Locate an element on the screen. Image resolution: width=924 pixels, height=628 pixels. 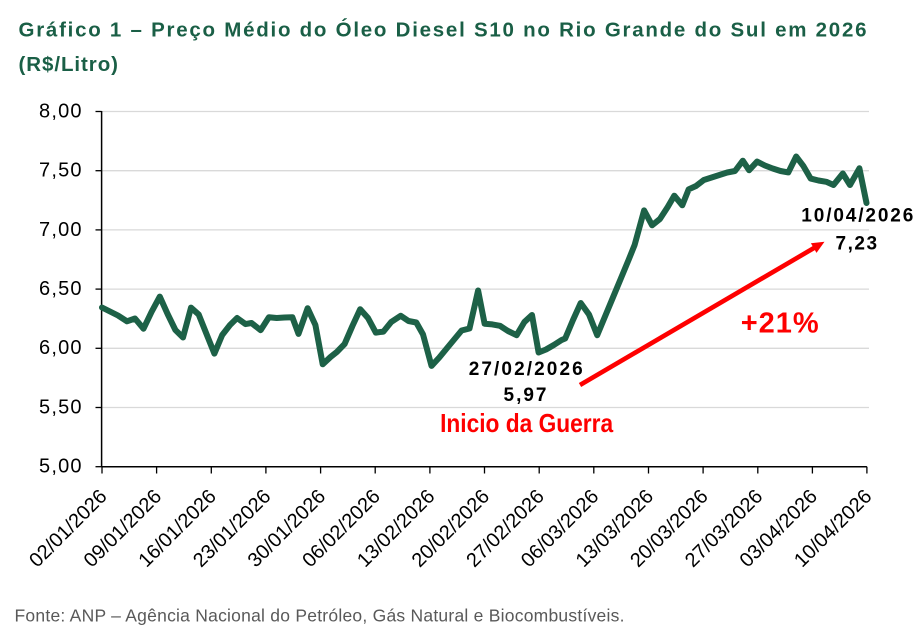
svg-text: 7,00 is located at coordinates (60, 230).